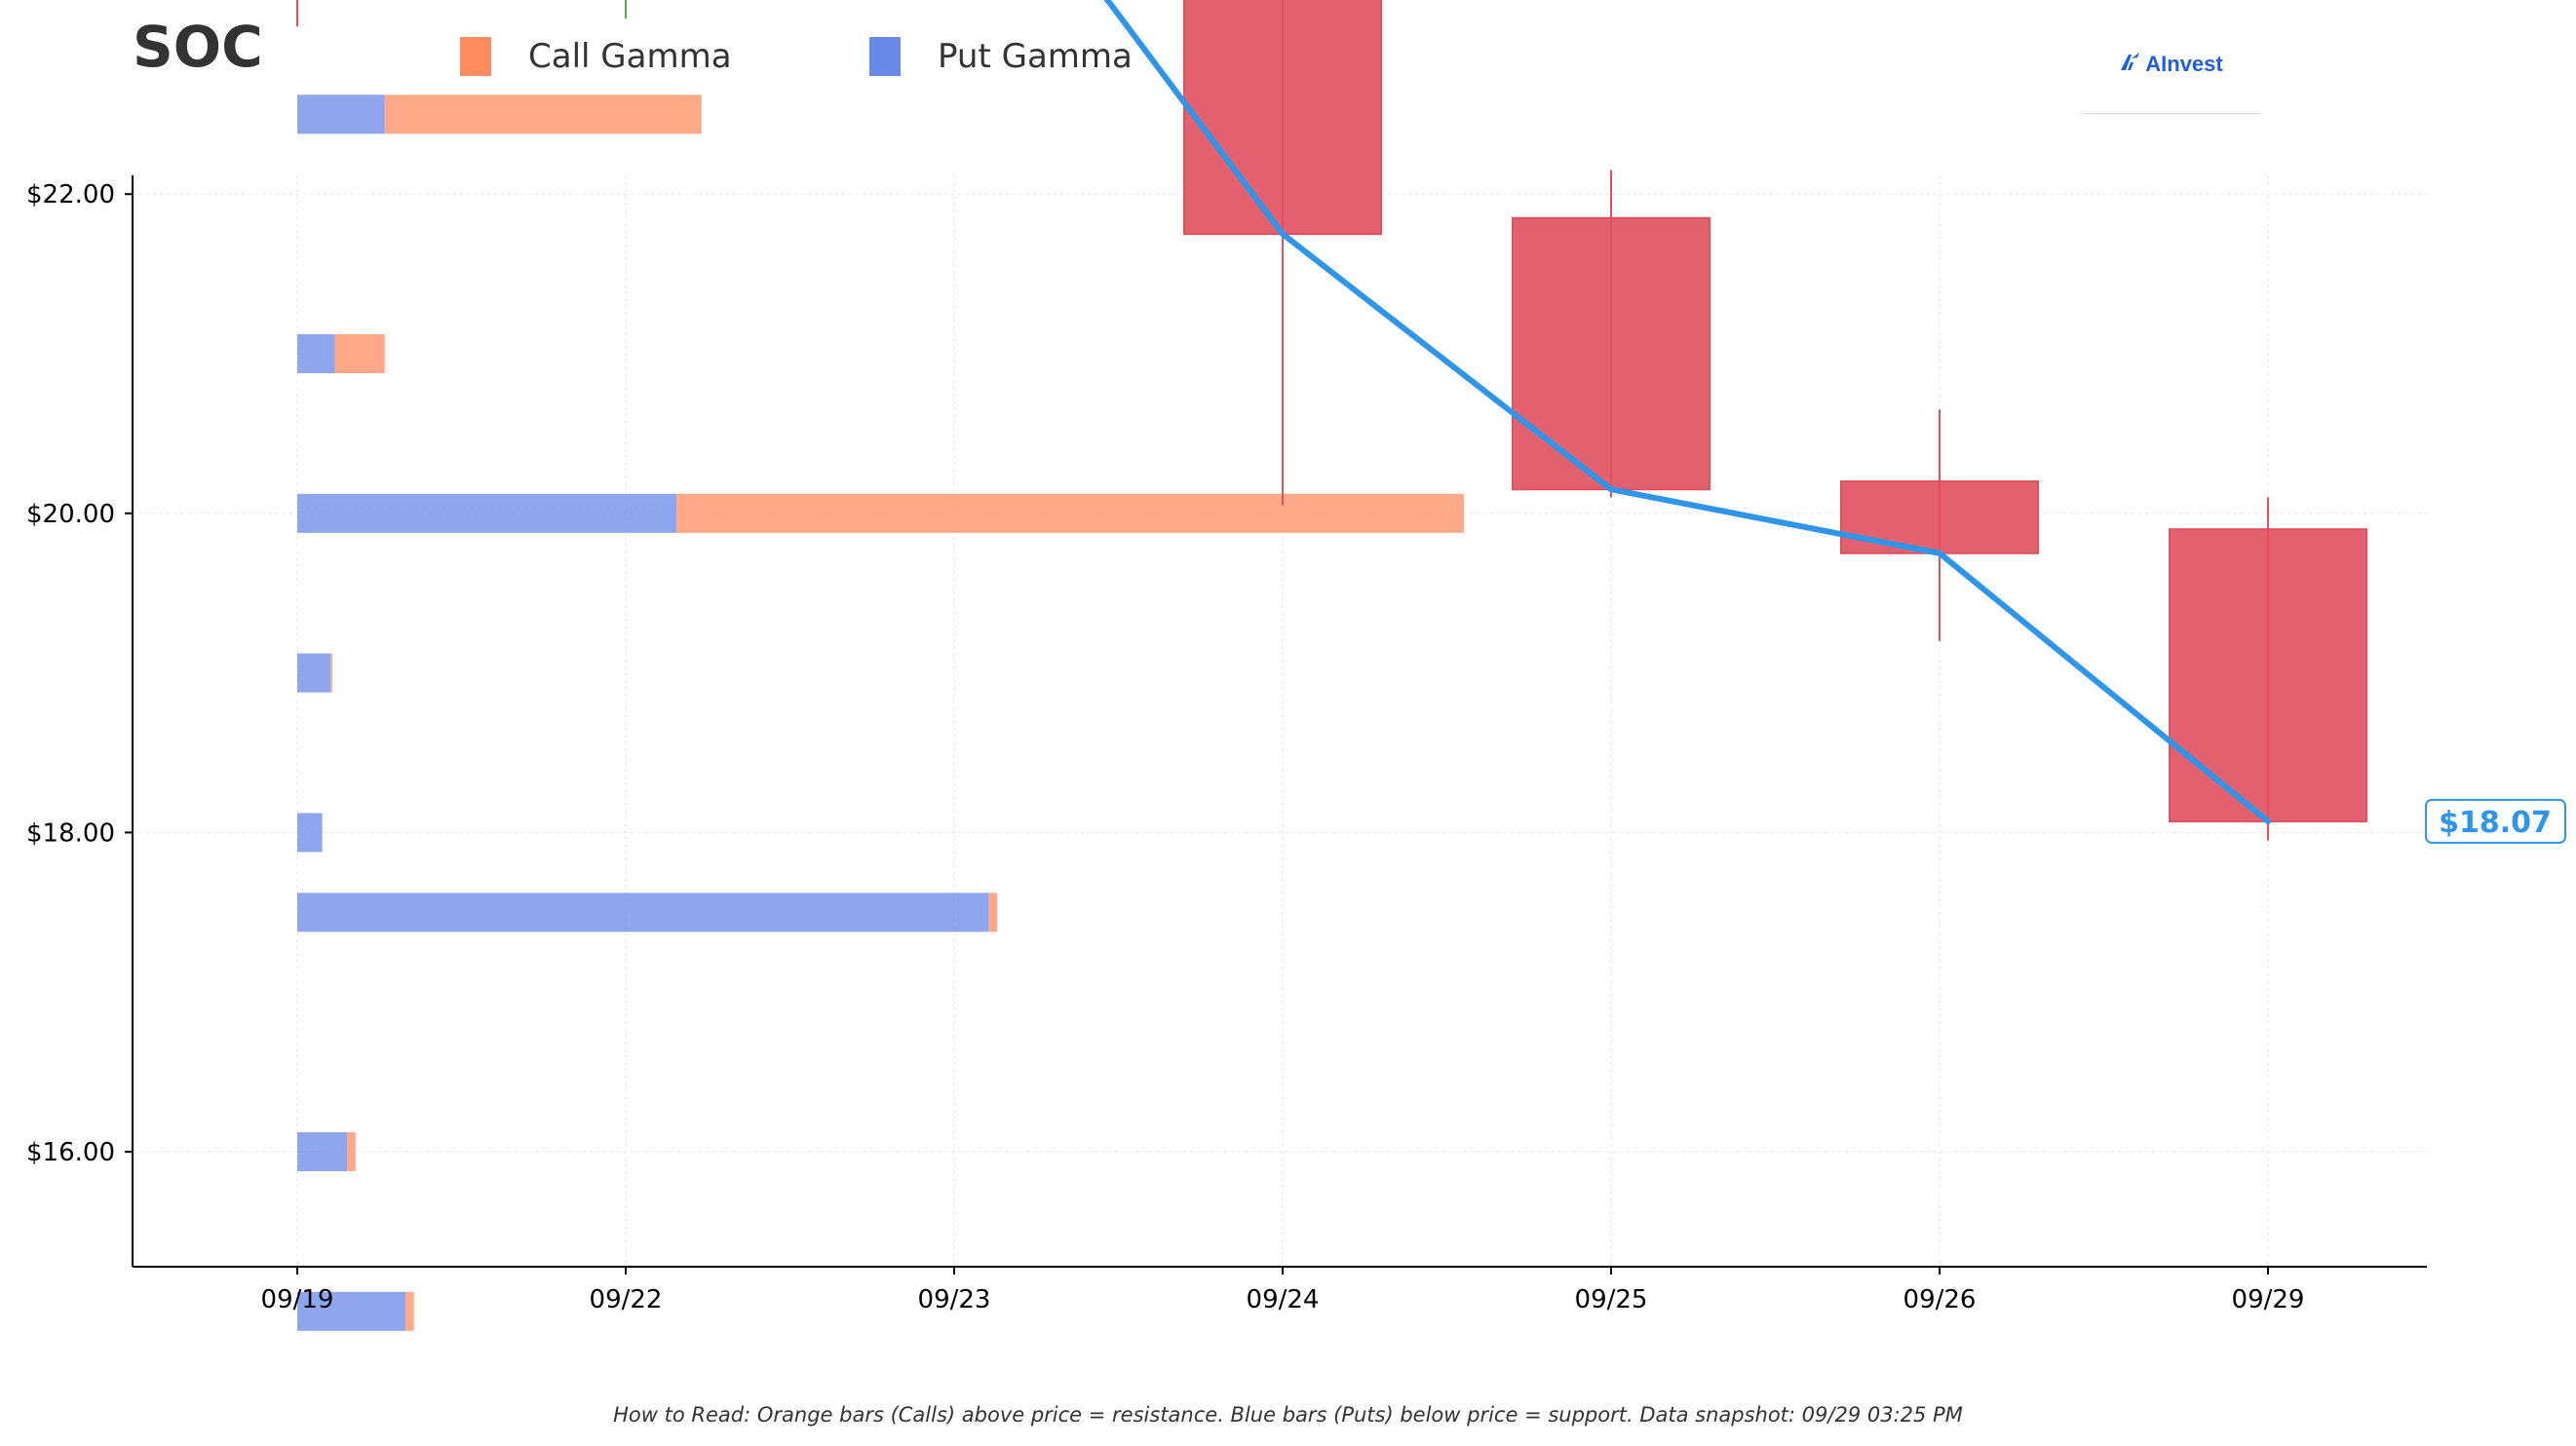 This screenshot has width=2576, height=1446. What do you see at coordinates (297, 1299) in the screenshot?
I see `x-tick-label: 09/19` at bounding box center [297, 1299].